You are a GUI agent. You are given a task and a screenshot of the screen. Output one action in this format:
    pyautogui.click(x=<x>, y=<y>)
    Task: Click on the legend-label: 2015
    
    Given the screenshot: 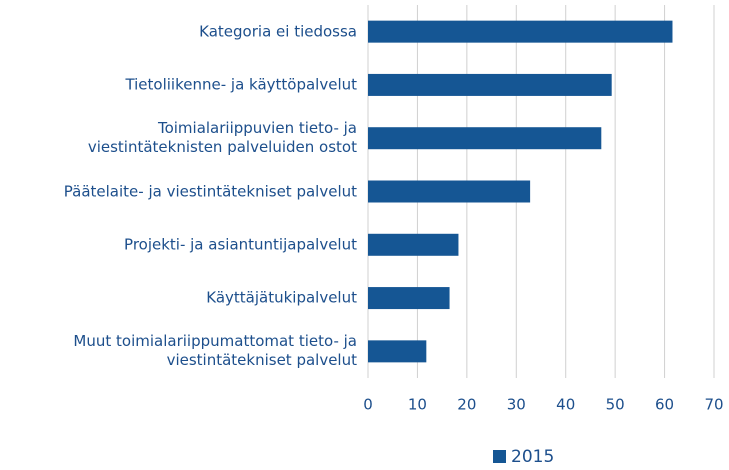 What is the action you would take?
    pyautogui.click(x=532, y=457)
    